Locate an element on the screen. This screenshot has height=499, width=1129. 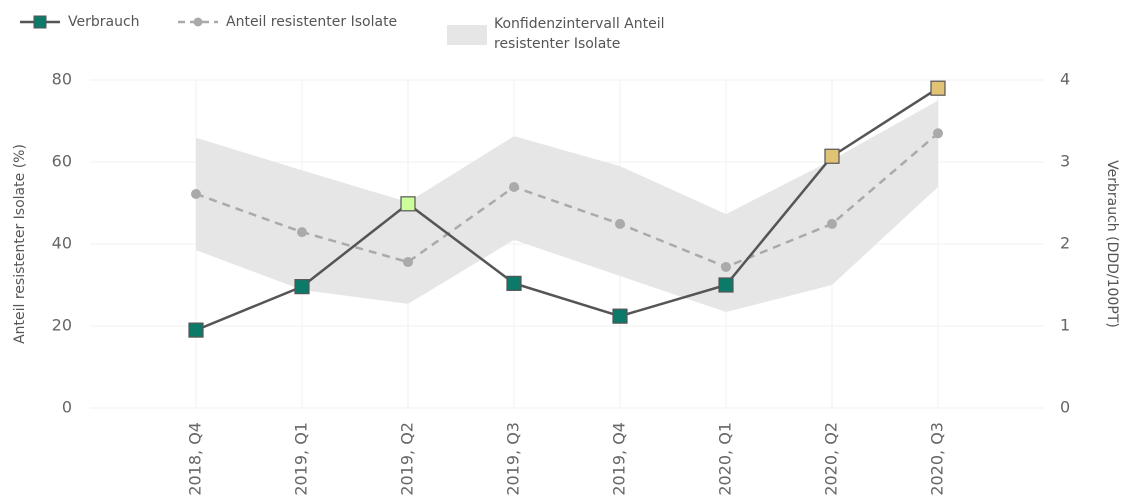
x-tick-label: 2019, Q1 is located at coordinates (301, 459).